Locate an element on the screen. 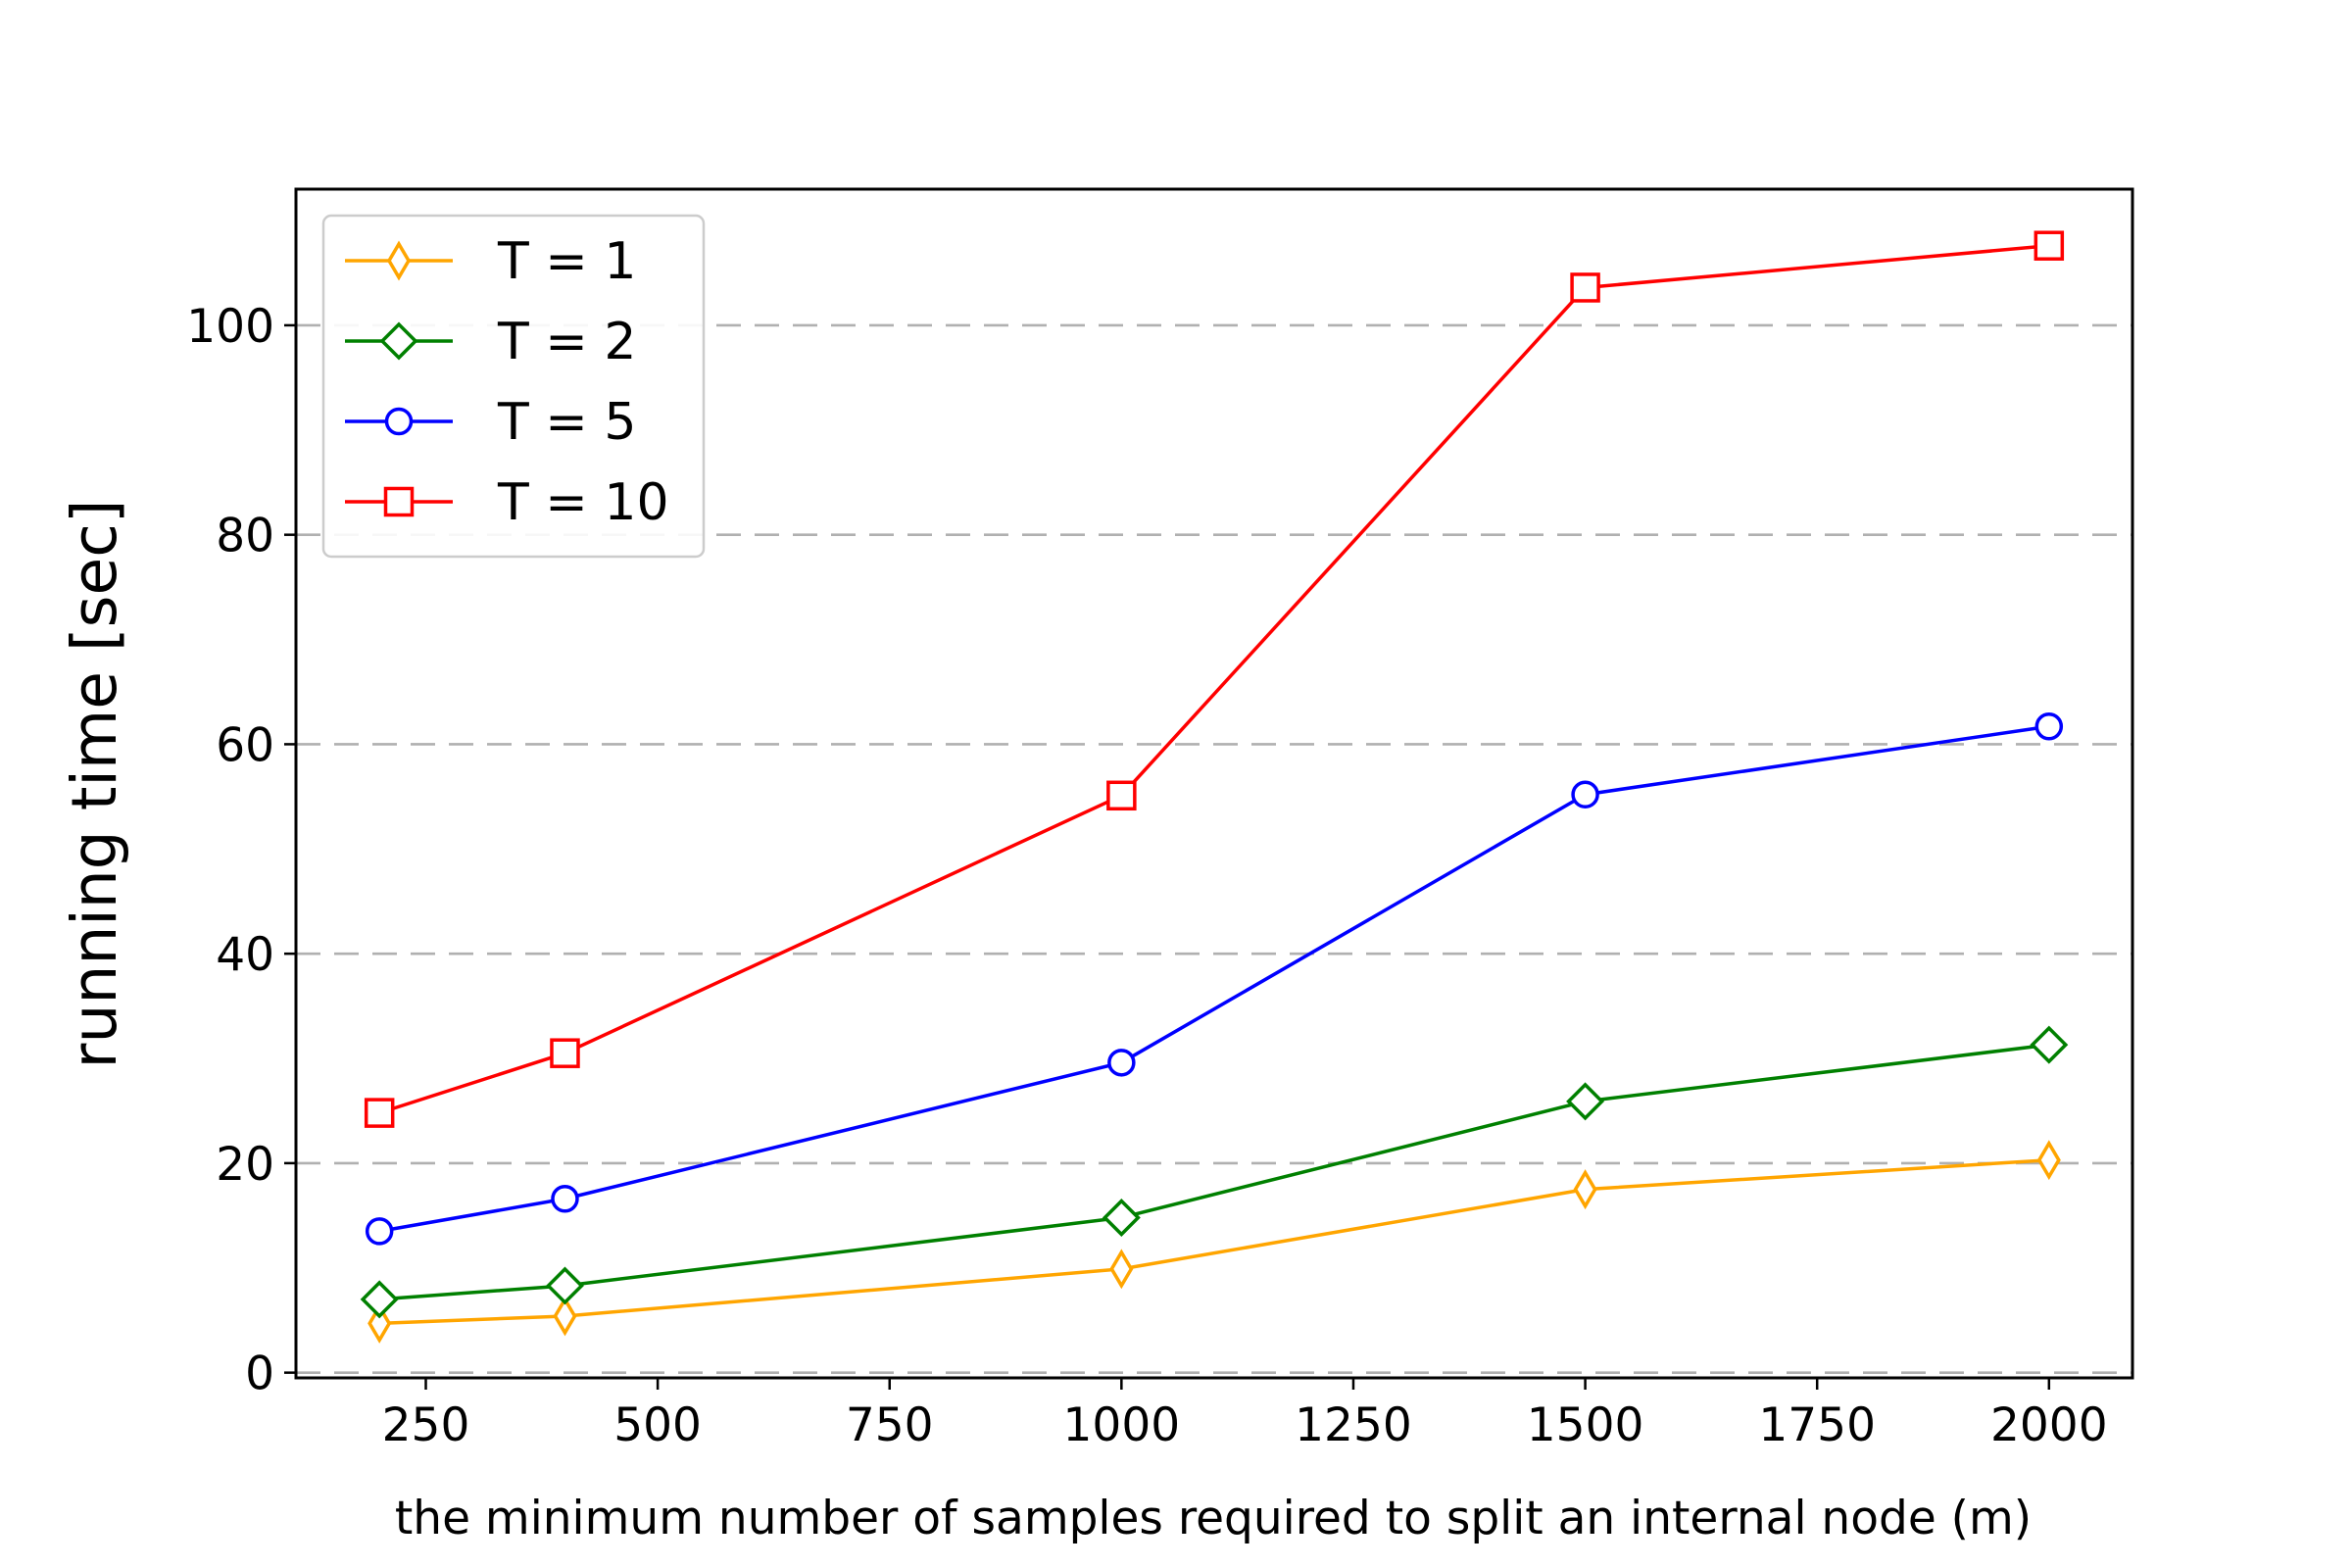  x-tick-label: 250 is located at coordinates (426, 1425).